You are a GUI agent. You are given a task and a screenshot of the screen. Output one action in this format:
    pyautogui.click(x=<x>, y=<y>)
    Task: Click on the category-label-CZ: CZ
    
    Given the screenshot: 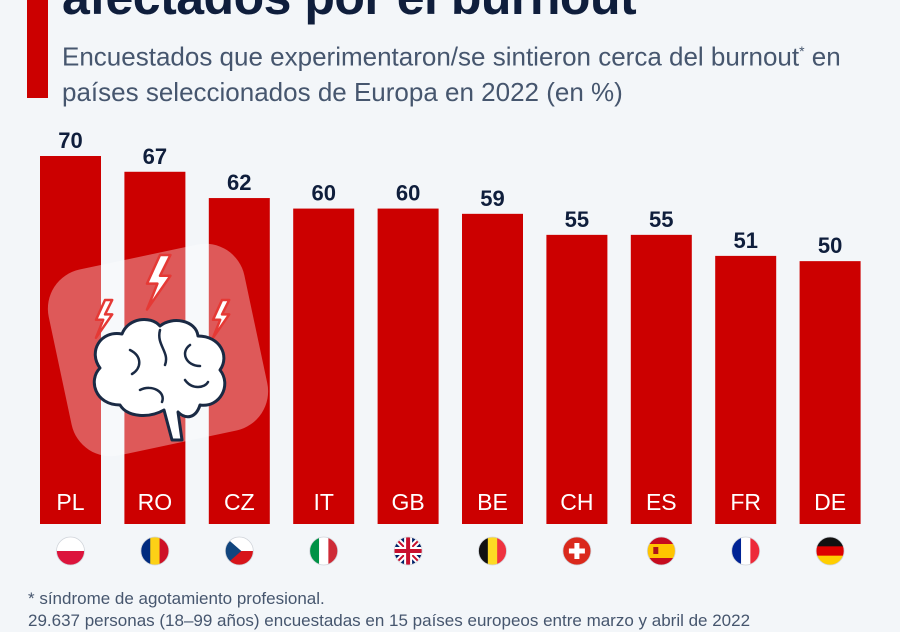 What is the action you would take?
    pyautogui.click(x=239, y=502)
    